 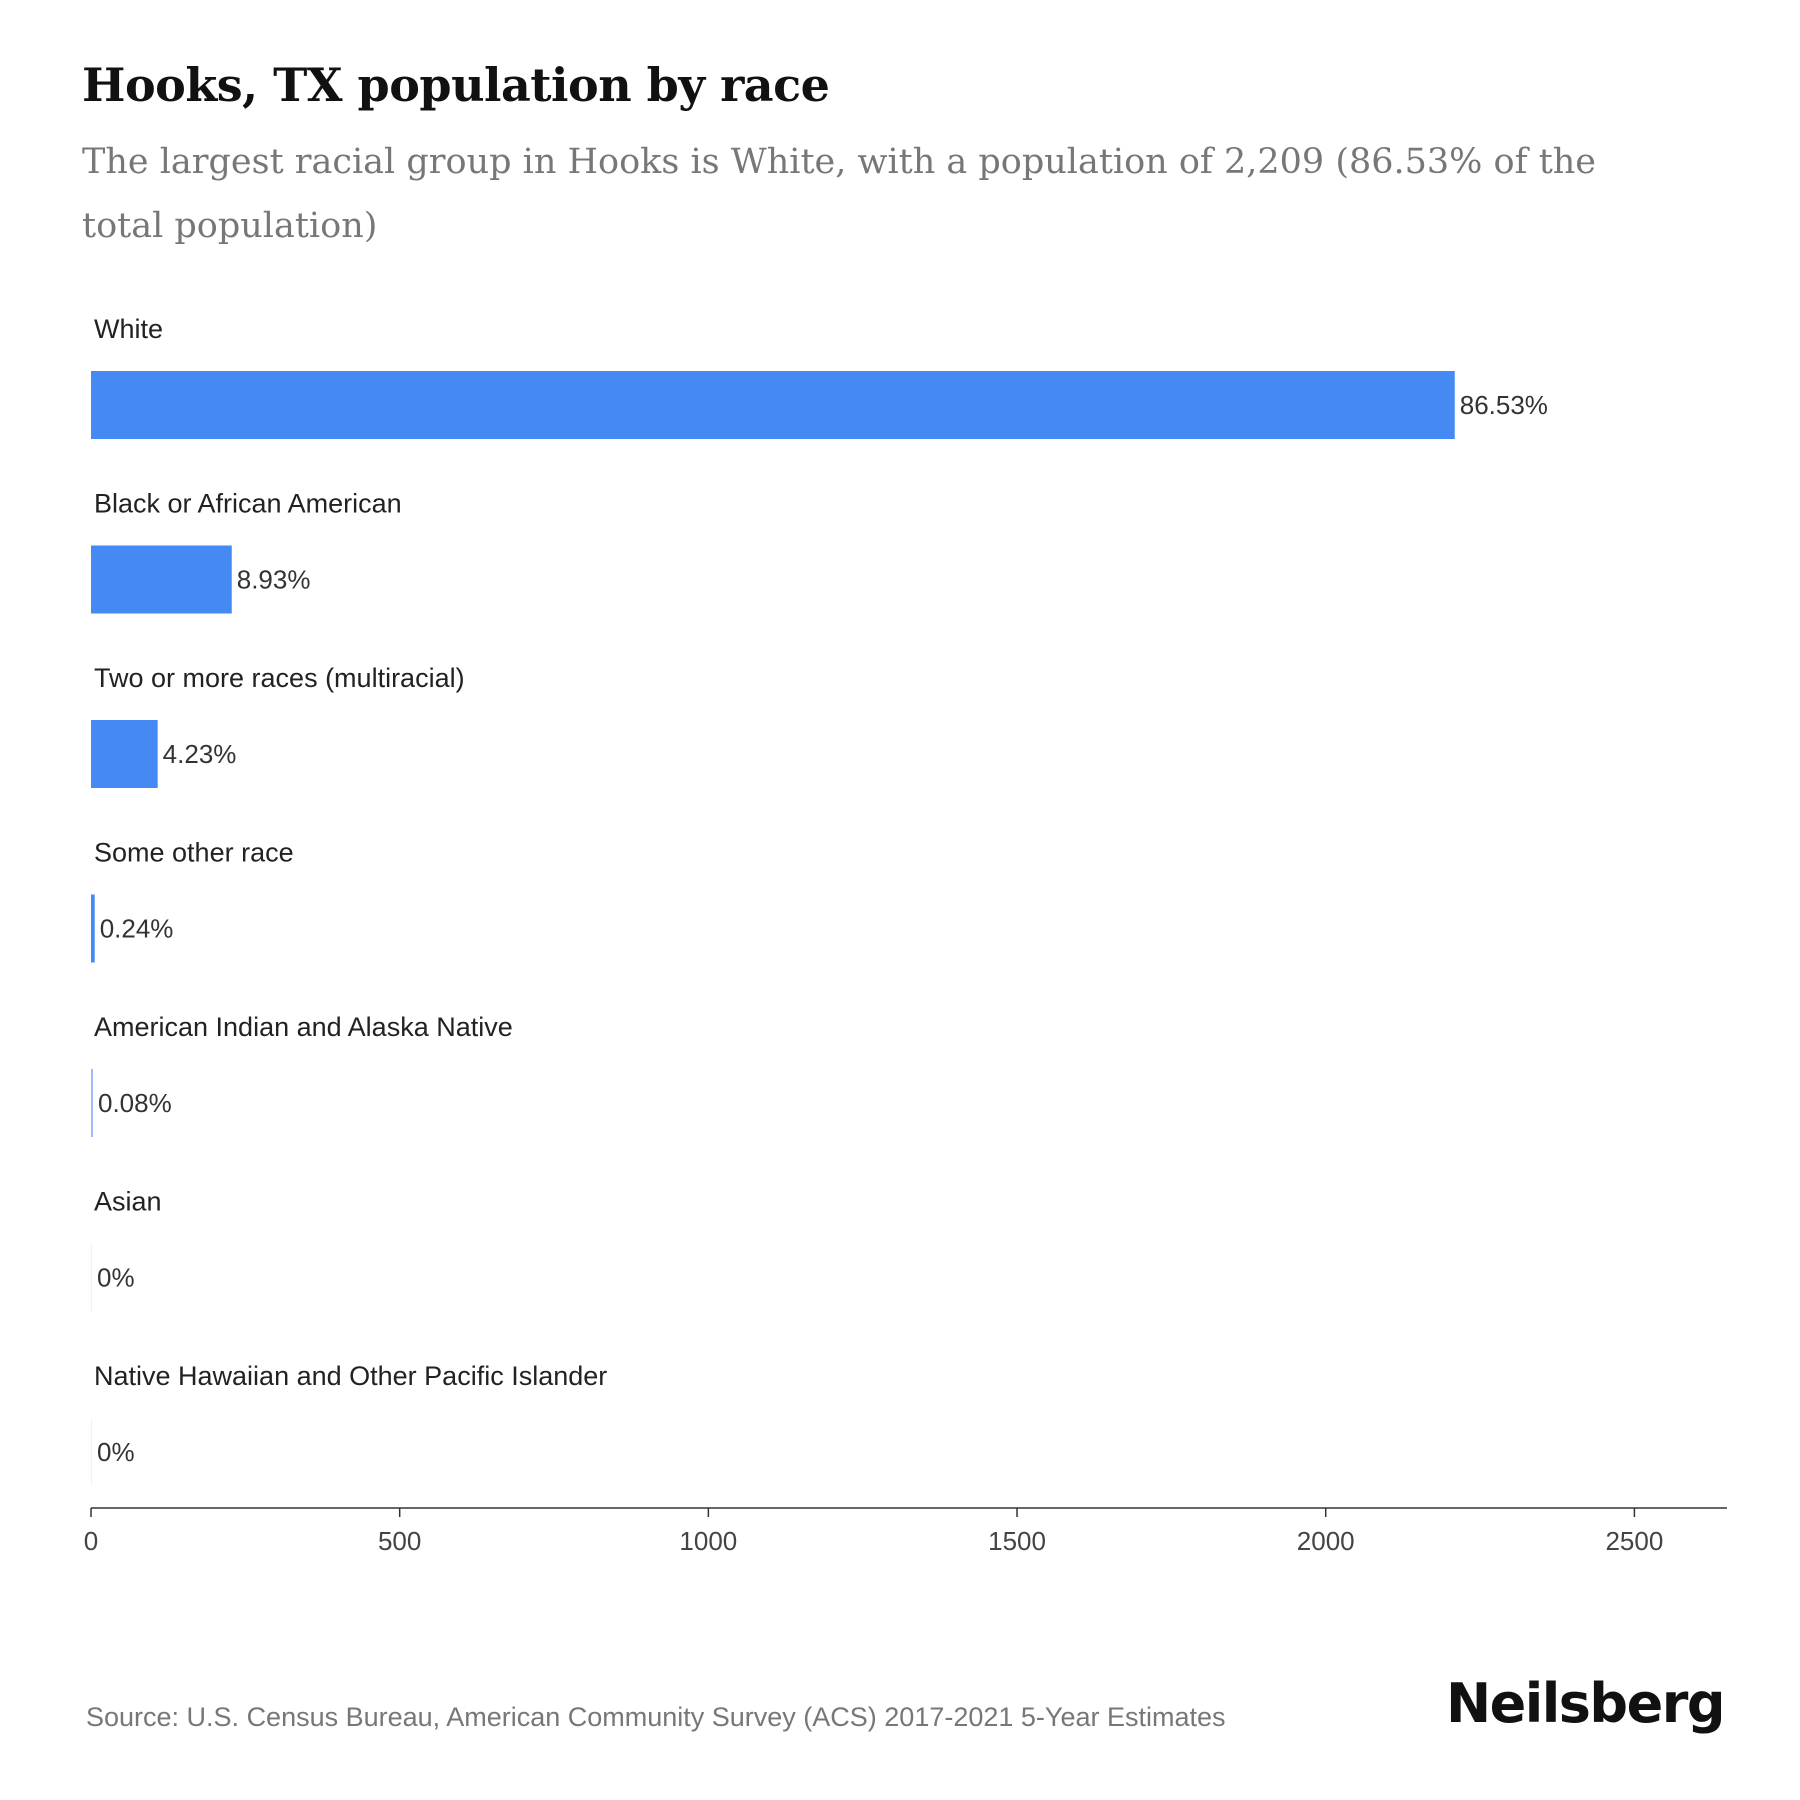 What do you see at coordinates (905, 1531) in the screenshot?
I see `x-axis: 0 500 1000 1500 2000 2500` at bounding box center [905, 1531].